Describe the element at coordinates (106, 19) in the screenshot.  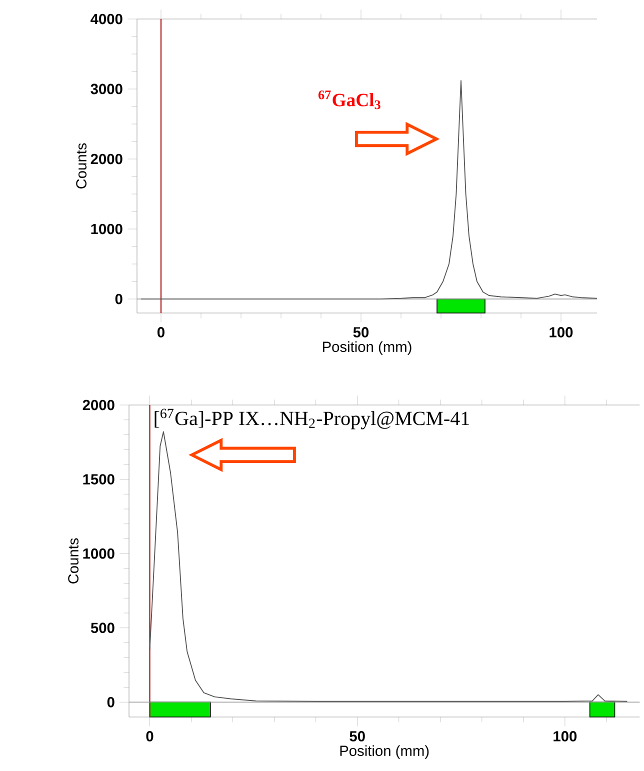
I see `y-tick-label: 4000` at that location.